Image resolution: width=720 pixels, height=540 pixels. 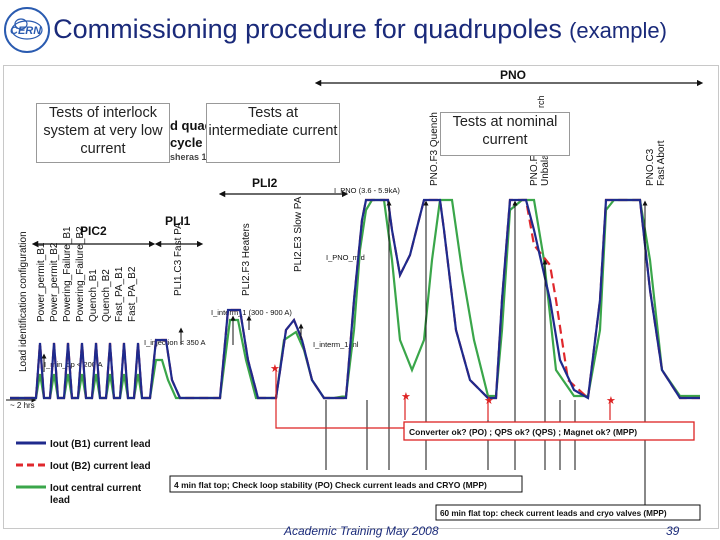 What do you see at coordinates (73, 364) in the screenshot?
I see `current-label-min-op: I_min_op < 200 A` at bounding box center [73, 364].